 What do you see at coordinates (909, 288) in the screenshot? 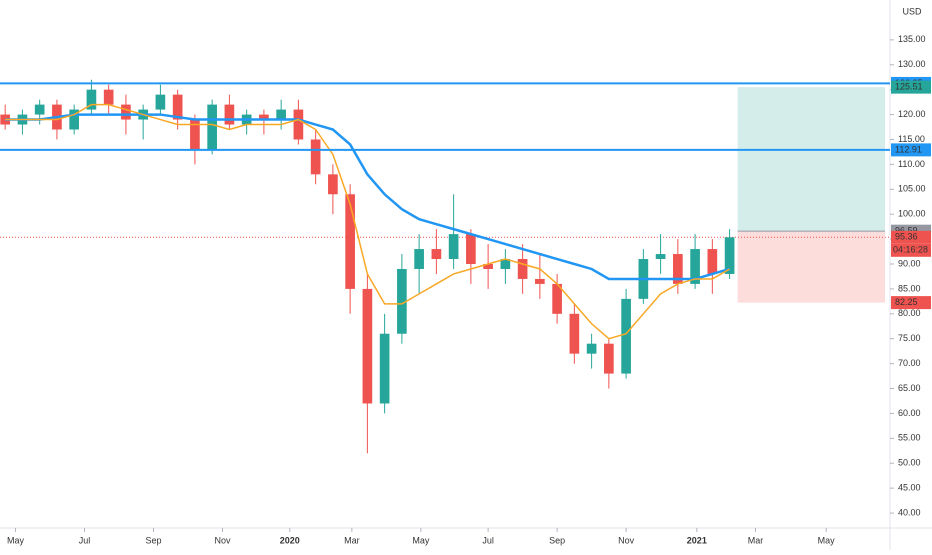
I see `y-tick-label: 85.00` at bounding box center [909, 288].